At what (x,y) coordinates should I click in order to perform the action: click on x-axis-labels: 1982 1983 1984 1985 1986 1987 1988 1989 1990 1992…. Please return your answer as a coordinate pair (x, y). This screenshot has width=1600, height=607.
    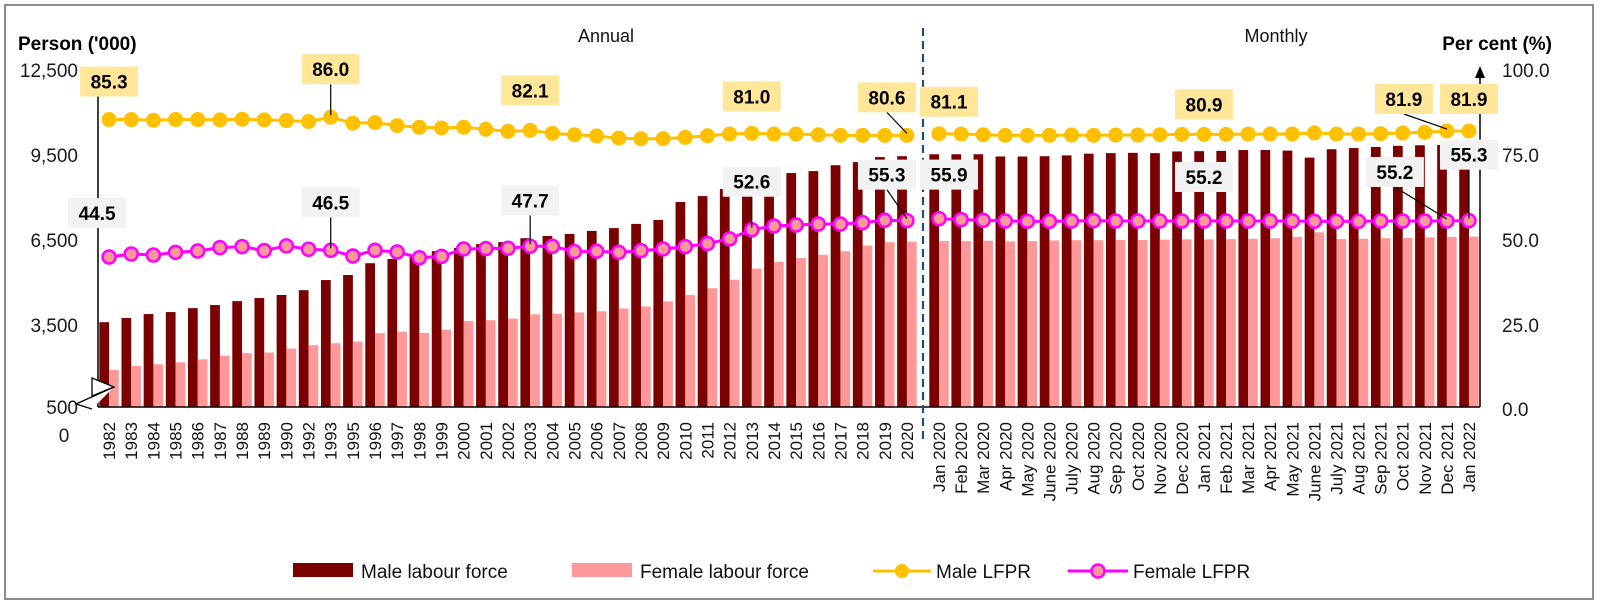
    Looking at the image, I should click on (789, 461).